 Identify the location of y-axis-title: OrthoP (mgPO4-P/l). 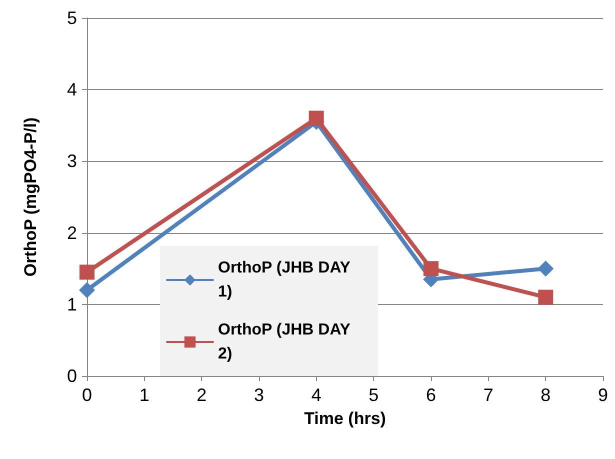
(30, 197).